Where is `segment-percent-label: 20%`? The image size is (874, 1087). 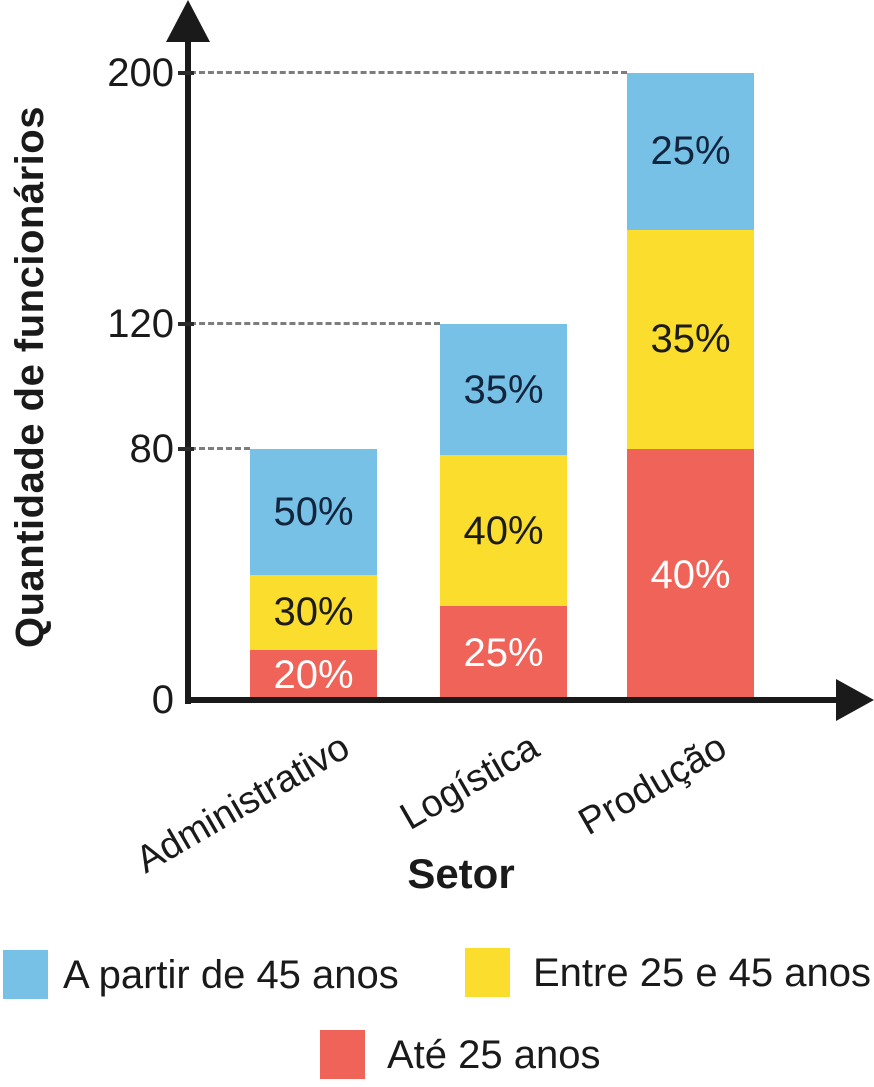 segment-percent-label: 20% is located at coordinates (313, 674).